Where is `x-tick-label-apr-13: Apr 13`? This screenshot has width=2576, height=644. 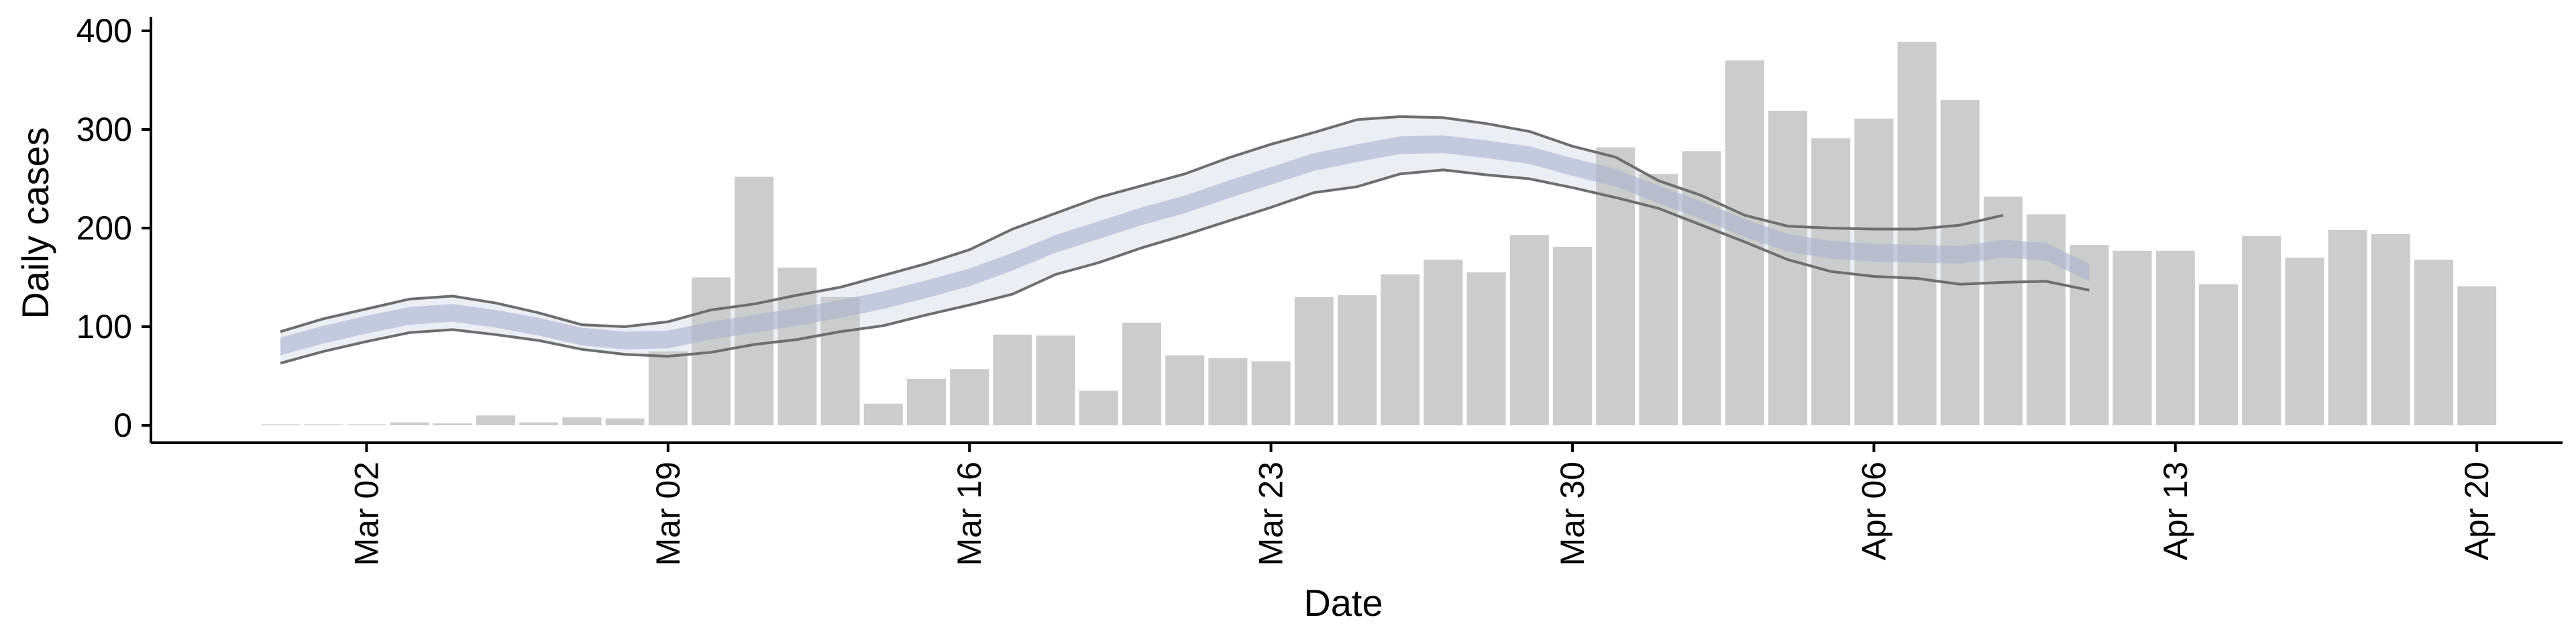
x-tick-label-apr-13: Apr 13 is located at coordinates (2175, 511).